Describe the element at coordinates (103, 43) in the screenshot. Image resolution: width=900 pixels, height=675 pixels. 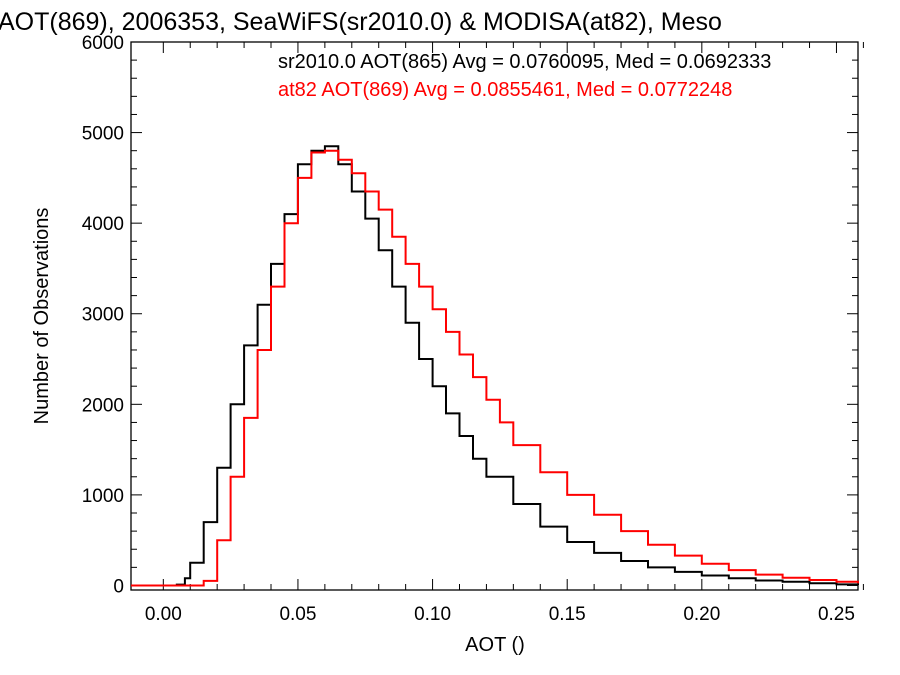
I see `y-tick-label: 6000` at that location.